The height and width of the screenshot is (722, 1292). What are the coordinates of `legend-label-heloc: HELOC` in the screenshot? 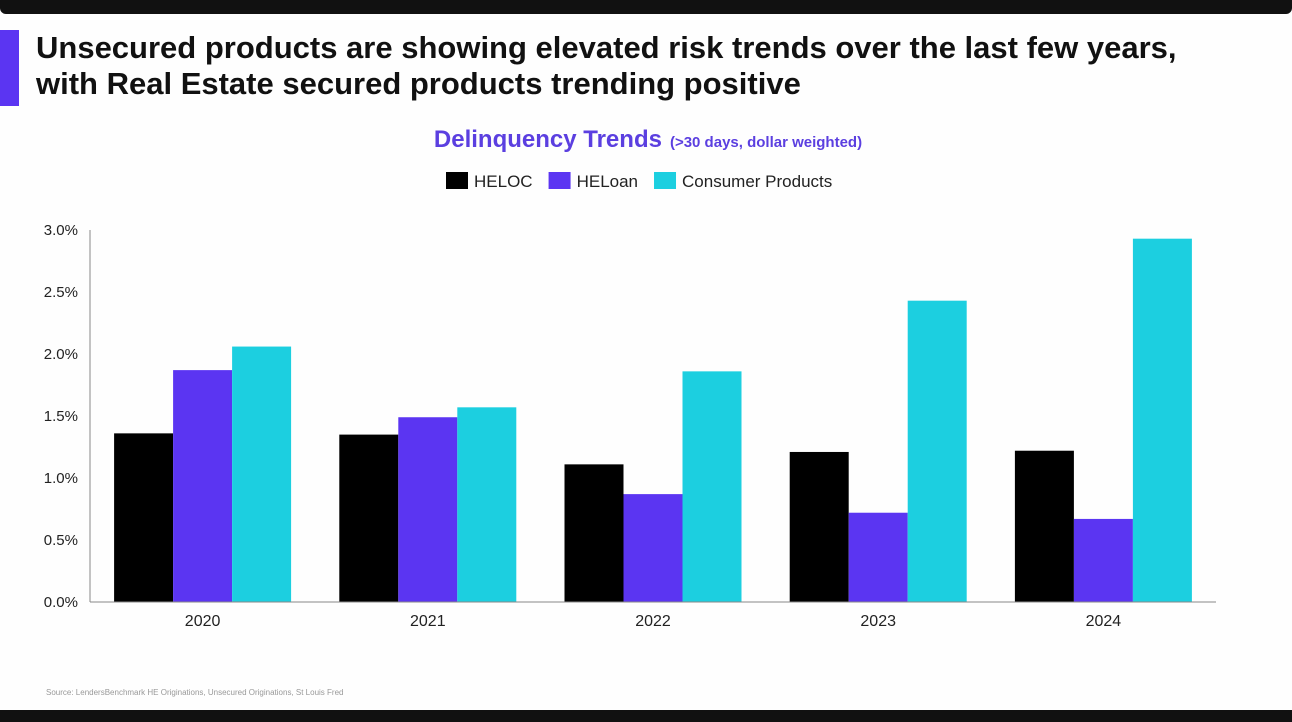 It's located at (503, 181).